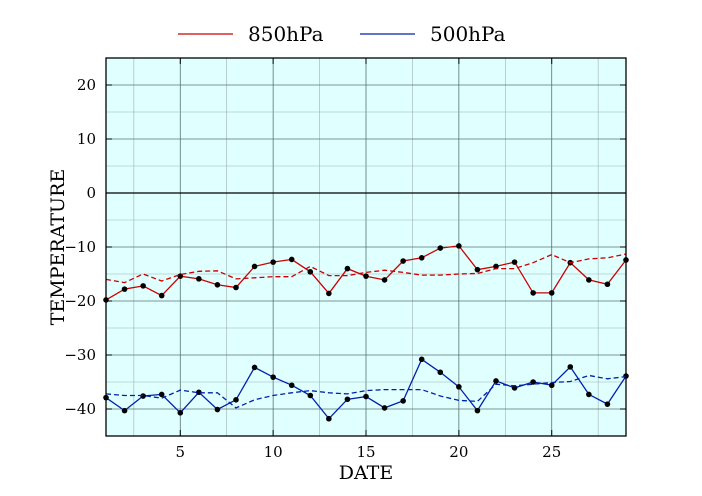 The height and width of the screenshot is (496, 702). What do you see at coordinates (458, 452) in the screenshot?
I see `x-tick-label: 20` at bounding box center [458, 452].